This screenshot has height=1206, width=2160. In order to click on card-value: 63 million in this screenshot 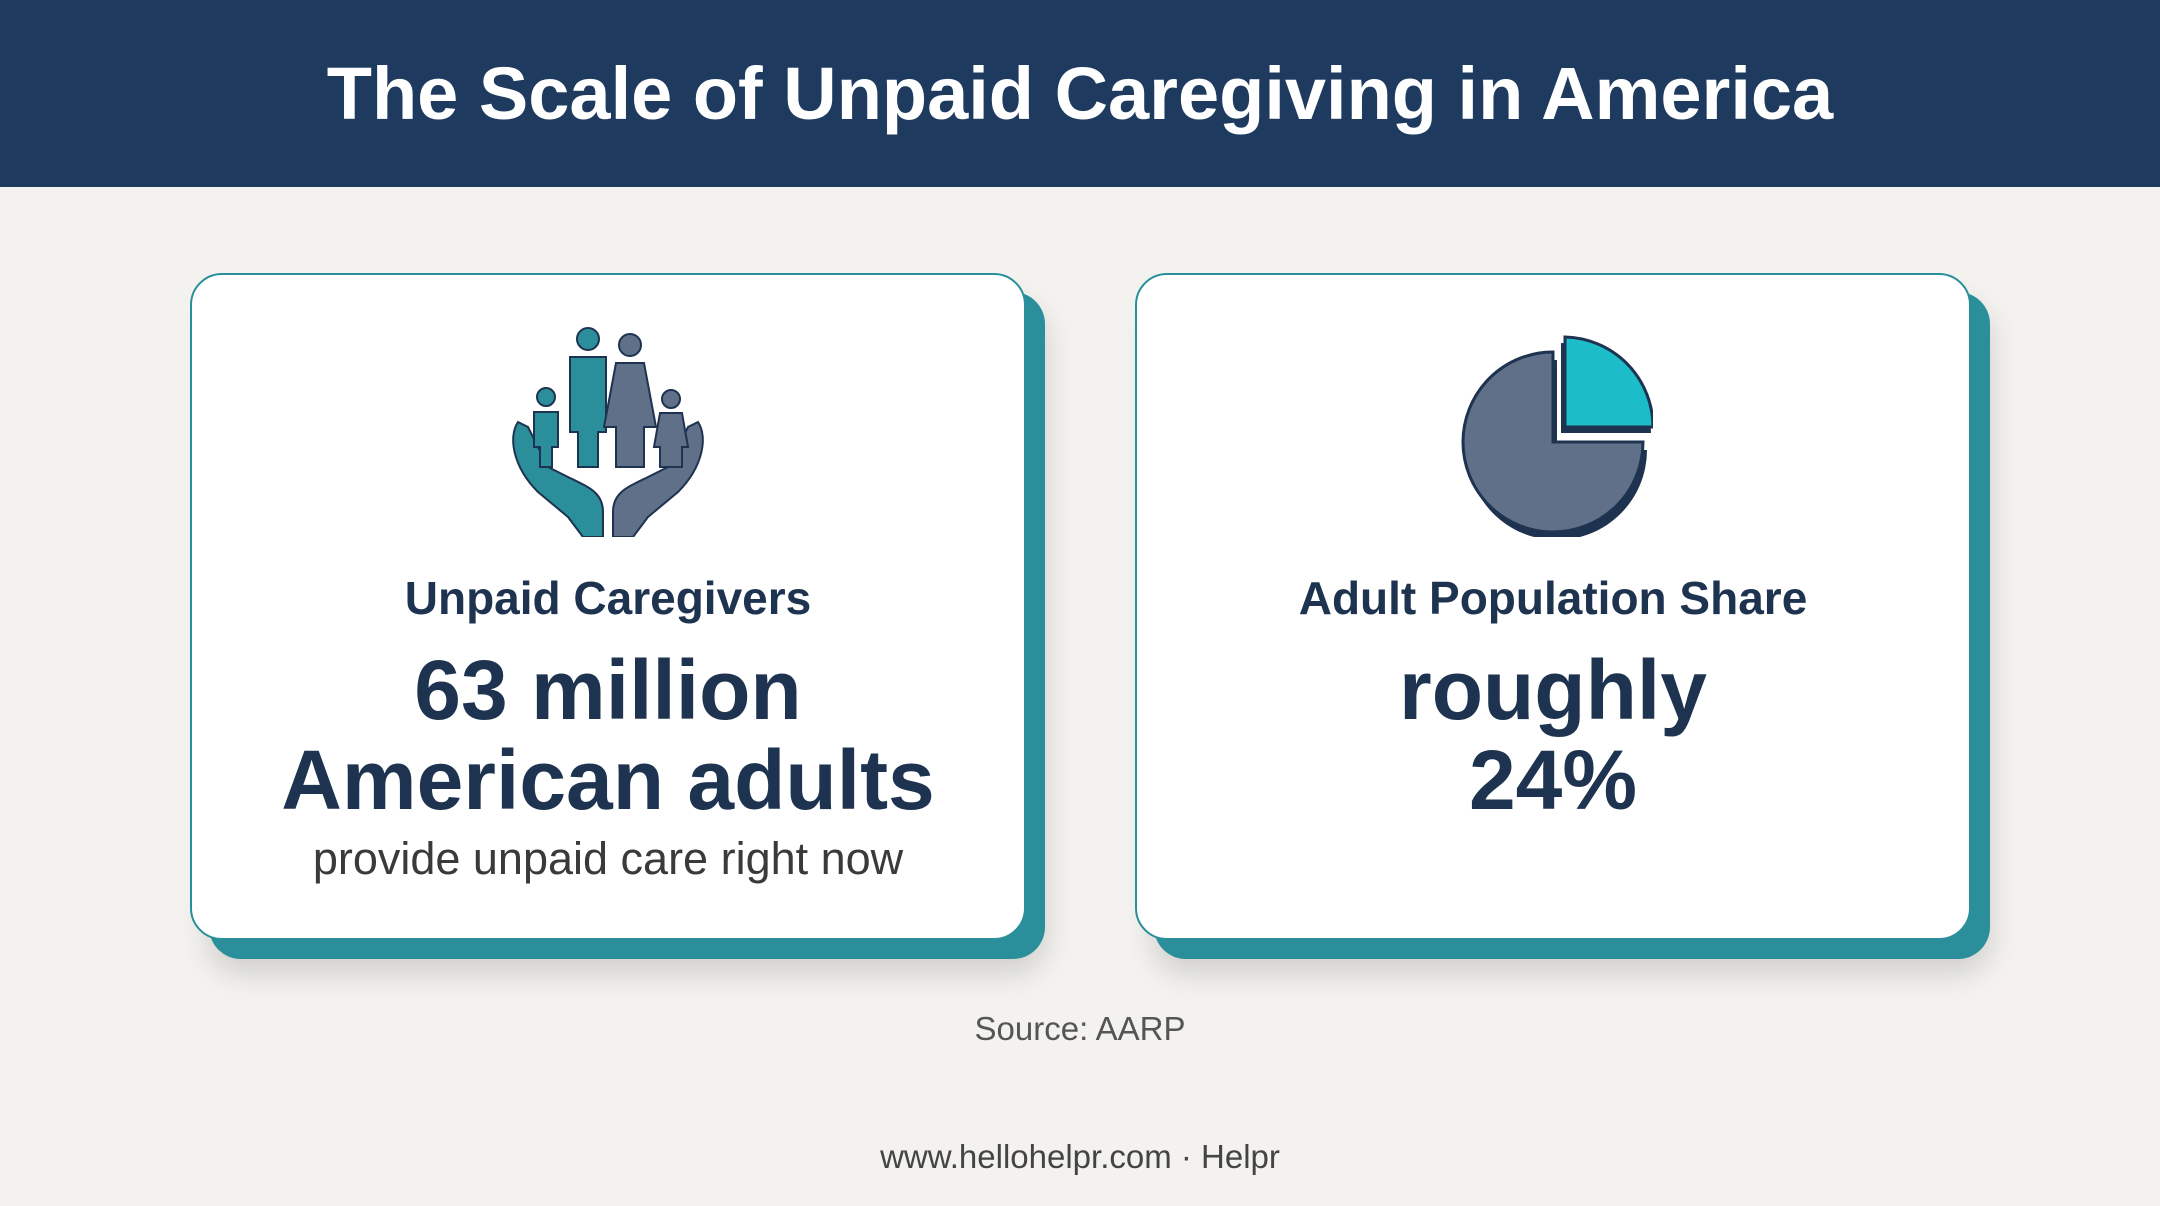, I will do `click(608, 690)`.